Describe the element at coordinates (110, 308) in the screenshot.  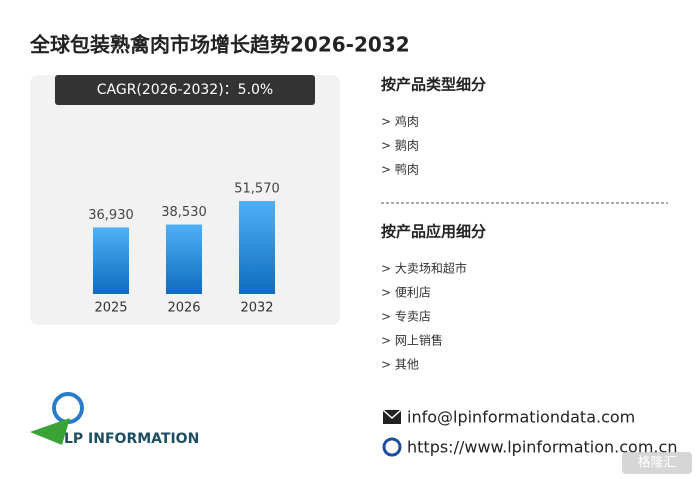
I see `category-label: 2025` at that location.